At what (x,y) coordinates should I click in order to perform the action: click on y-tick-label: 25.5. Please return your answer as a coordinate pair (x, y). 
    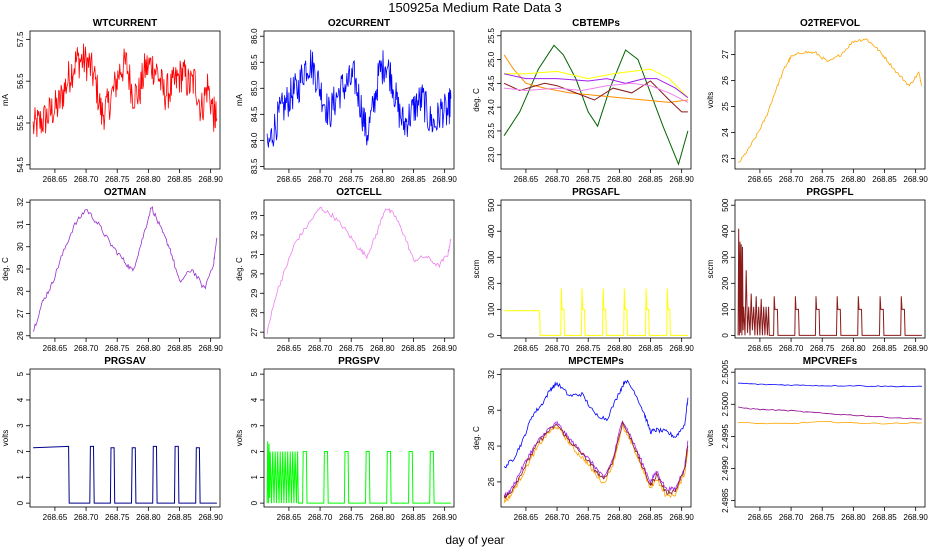
    Looking at the image, I should click on (491, 35).